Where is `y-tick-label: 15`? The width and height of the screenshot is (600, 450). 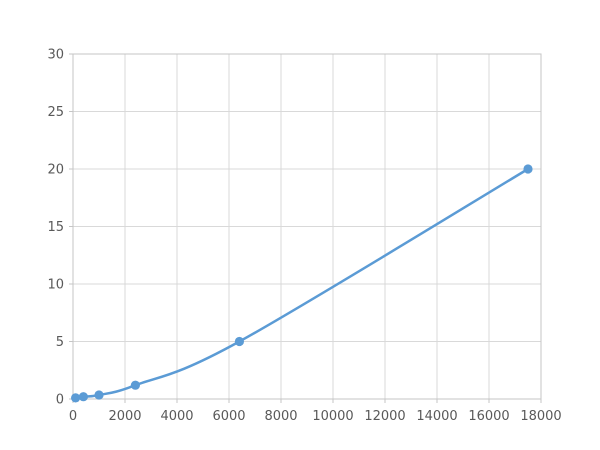 y-tick-label: 15 is located at coordinates (55, 227).